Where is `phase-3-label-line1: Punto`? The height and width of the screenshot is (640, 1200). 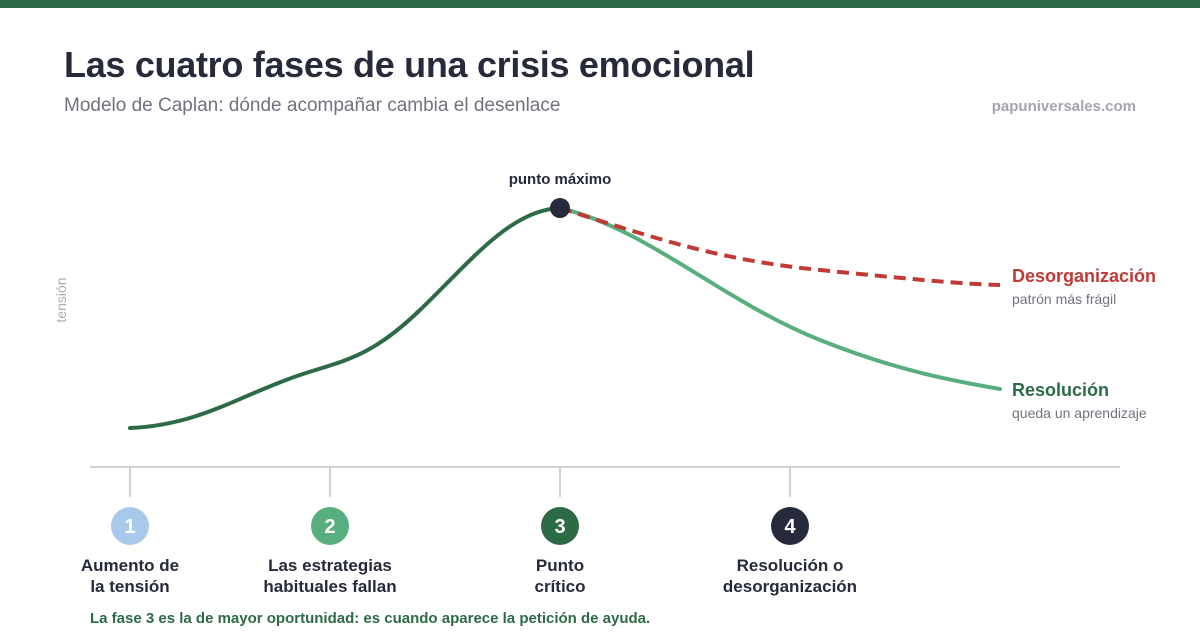 phase-3-label-line1: Punto is located at coordinates (560, 565).